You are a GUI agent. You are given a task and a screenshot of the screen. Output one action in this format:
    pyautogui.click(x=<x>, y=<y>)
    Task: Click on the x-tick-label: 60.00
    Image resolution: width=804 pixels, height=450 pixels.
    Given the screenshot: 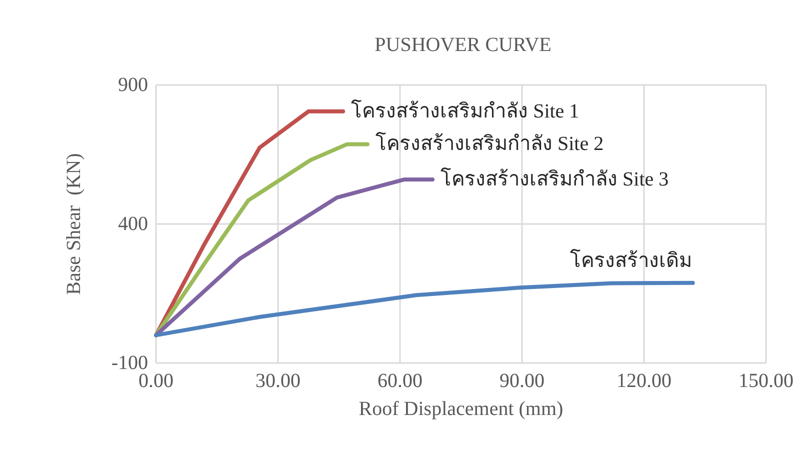 What is the action you would take?
    pyautogui.click(x=400, y=381)
    